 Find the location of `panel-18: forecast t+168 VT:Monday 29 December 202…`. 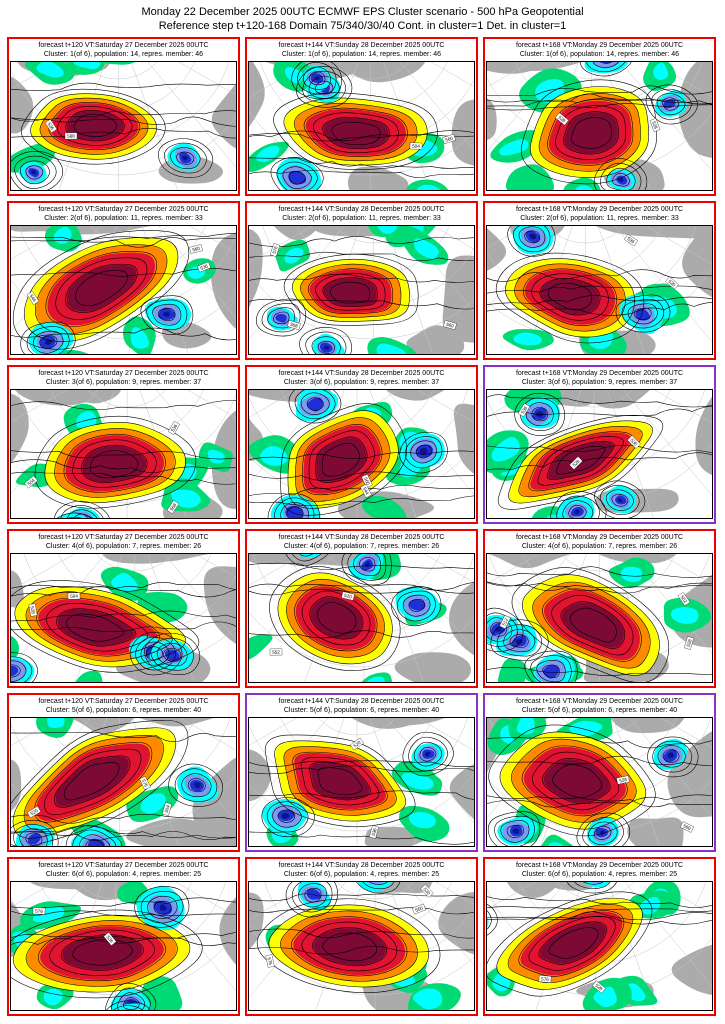

panel-18: forecast t+168 VT:Monday 29 December 202… is located at coordinates (599, 937).